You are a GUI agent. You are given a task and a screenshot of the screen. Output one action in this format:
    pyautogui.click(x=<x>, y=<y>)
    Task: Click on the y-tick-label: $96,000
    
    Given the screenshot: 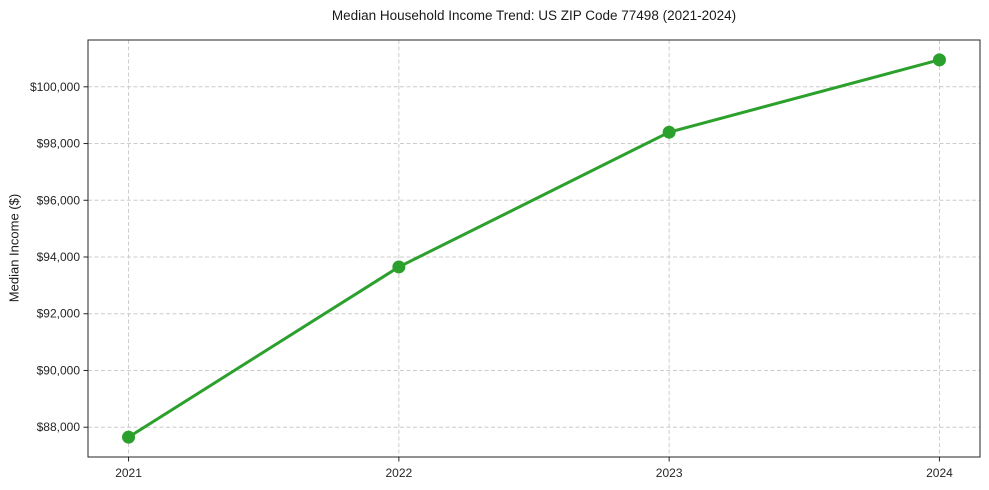 What is the action you would take?
    pyautogui.click(x=59, y=200)
    